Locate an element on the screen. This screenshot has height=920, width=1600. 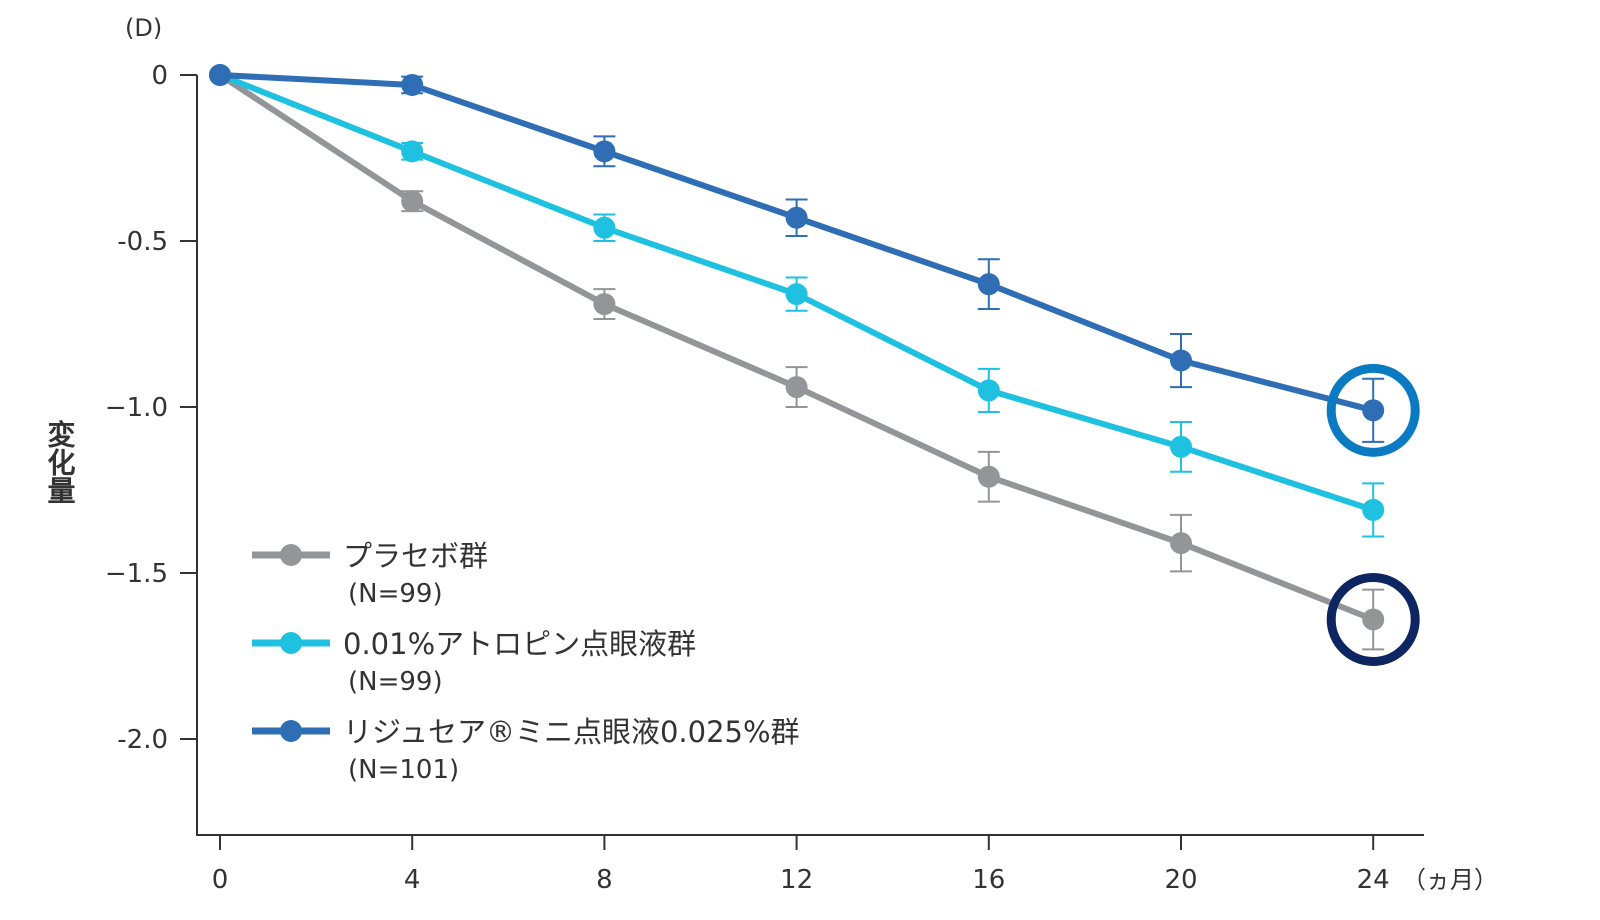
legend-n: (N=101) is located at coordinates (403, 770).